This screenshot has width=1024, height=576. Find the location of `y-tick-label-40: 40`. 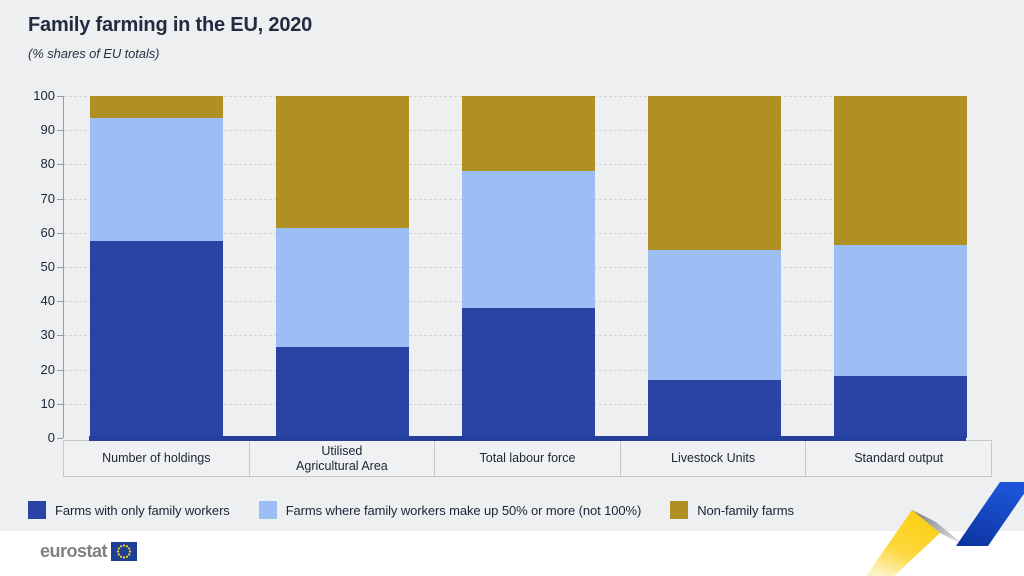

y-tick-label-40: 40 is located at coordinates (47, 301).